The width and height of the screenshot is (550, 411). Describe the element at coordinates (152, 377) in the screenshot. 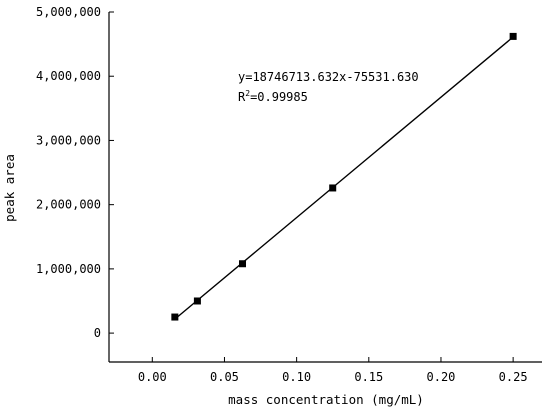

I see `x-tick-label: 0.00` at that location.